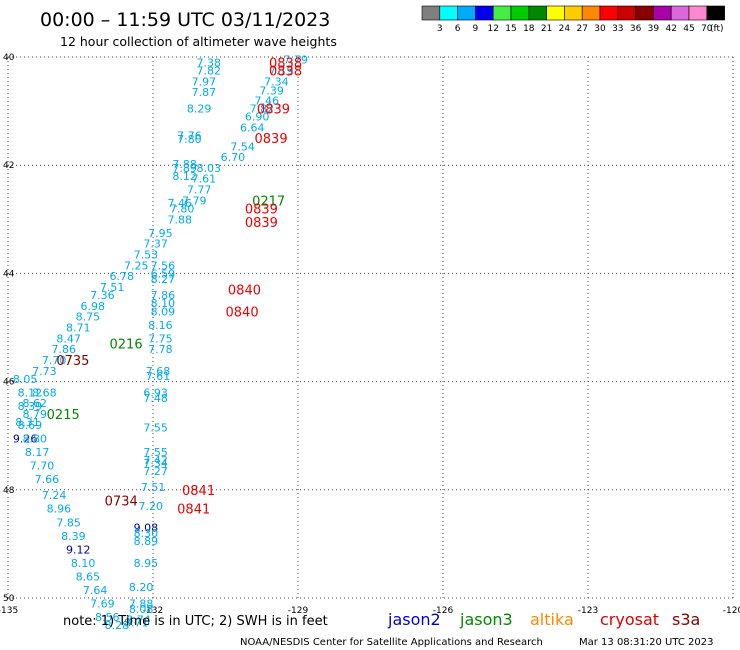  I want to click on legend-bin-label: 9, so click(476, 29).